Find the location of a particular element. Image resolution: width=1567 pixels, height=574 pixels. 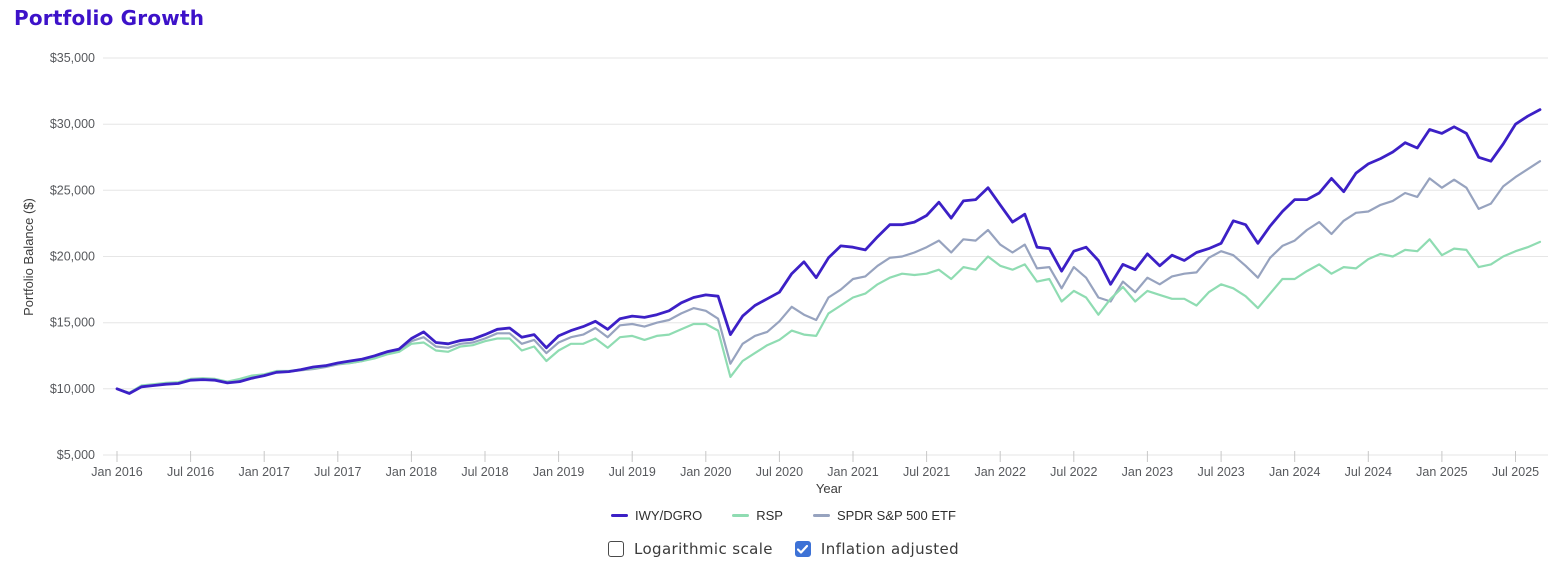

y-tick-label: $35,000 is located at coordinates (72, 58).